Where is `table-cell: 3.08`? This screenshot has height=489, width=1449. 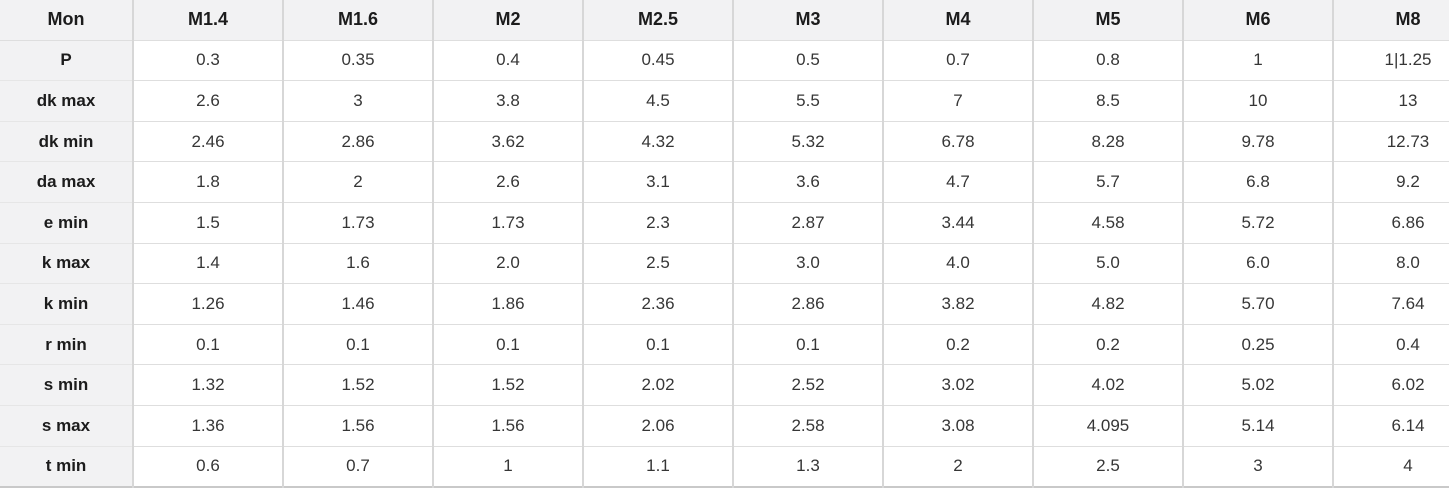 table-cell: 3.08 is located at coordinates (958, 426).